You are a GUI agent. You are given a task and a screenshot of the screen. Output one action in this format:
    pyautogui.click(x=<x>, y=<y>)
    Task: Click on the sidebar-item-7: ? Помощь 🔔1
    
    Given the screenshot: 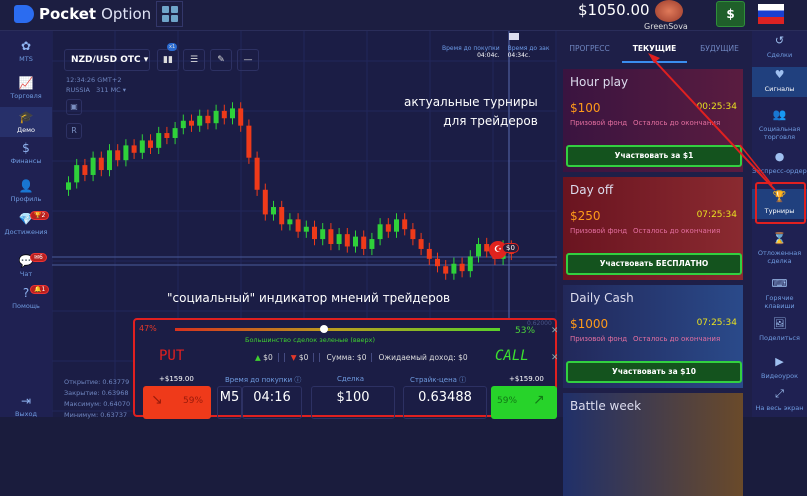 What is the action you would take?
    pyautogui.click(x=26, y=298)
    